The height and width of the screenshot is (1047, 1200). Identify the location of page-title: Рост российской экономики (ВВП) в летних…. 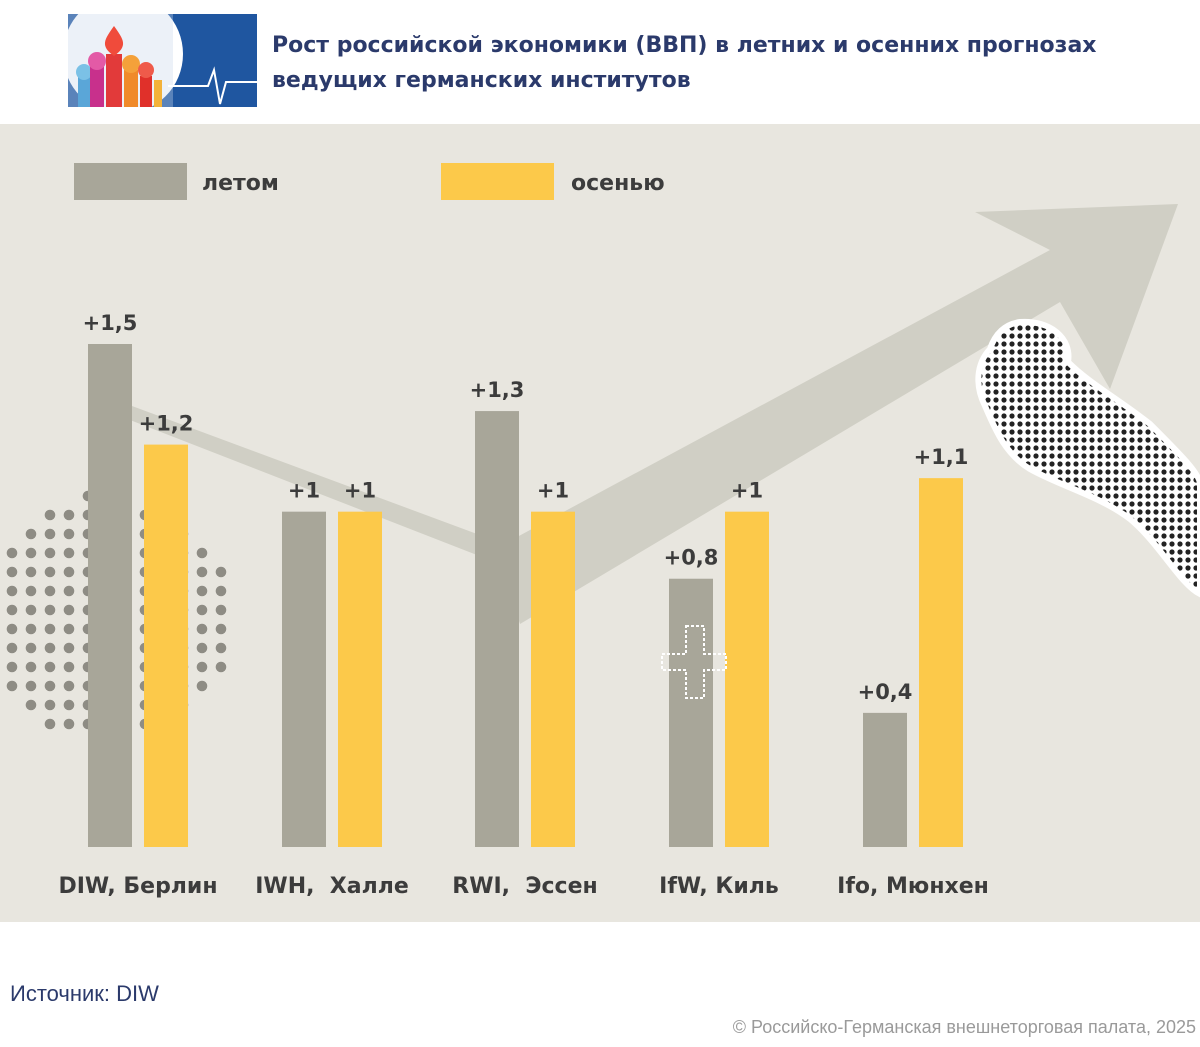
(684, 63).